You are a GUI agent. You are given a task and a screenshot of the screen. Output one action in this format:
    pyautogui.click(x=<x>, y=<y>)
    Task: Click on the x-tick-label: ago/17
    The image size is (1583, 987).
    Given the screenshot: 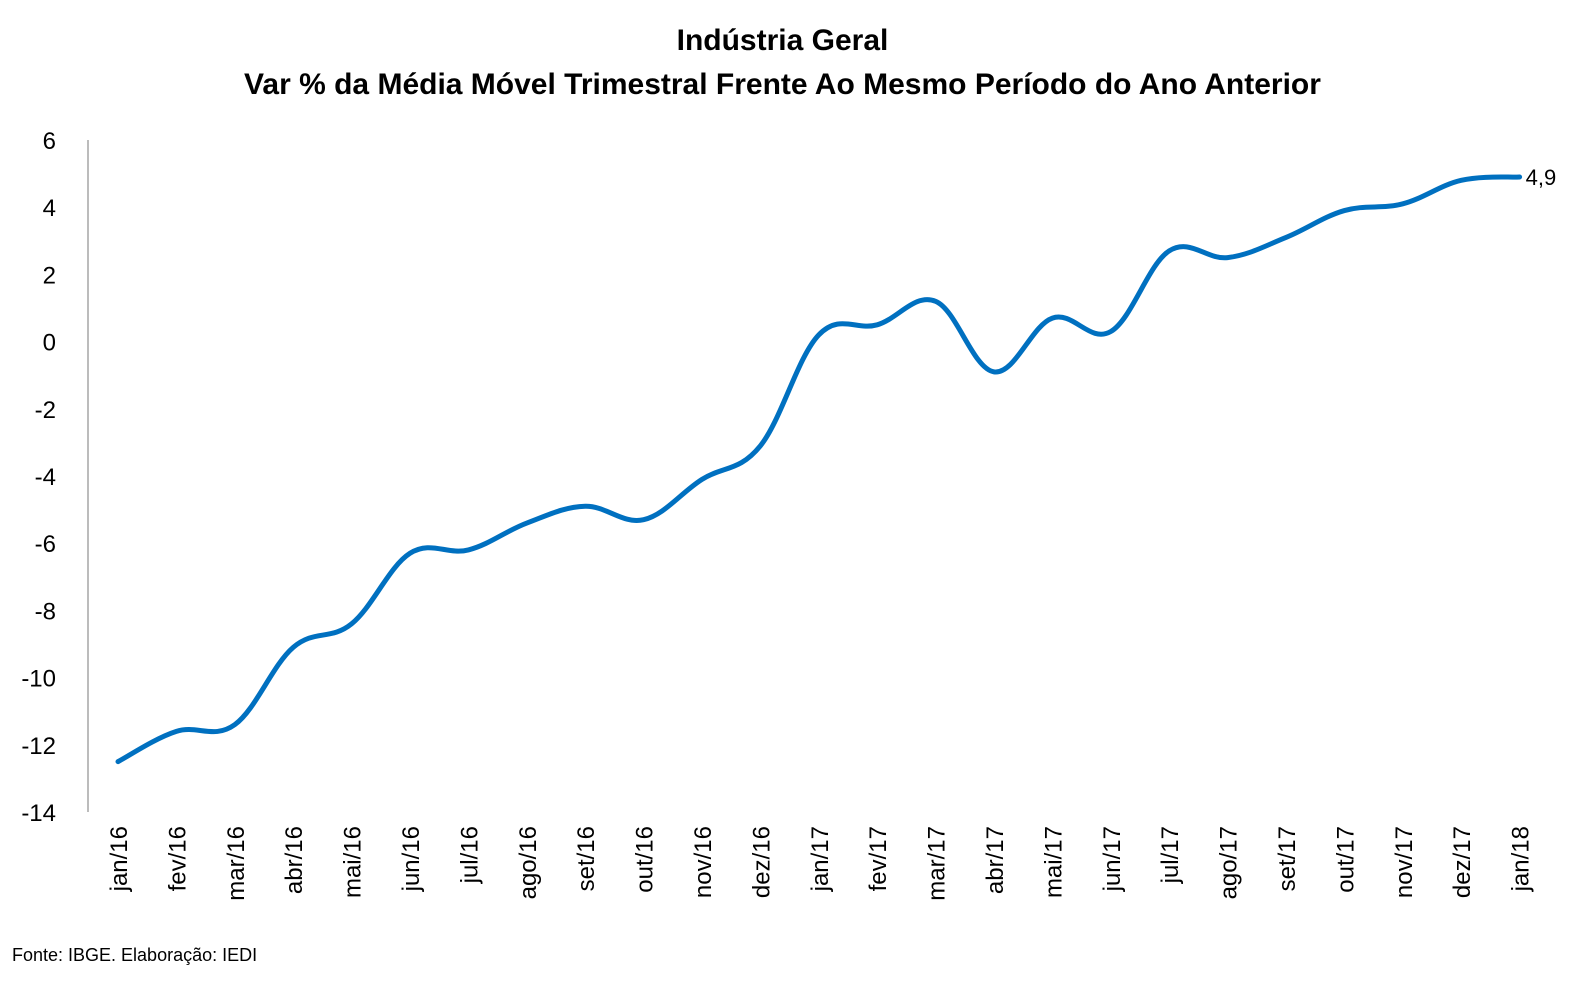 What is the action you would take?
    pyautogui.click(x=1229, y=862)
    